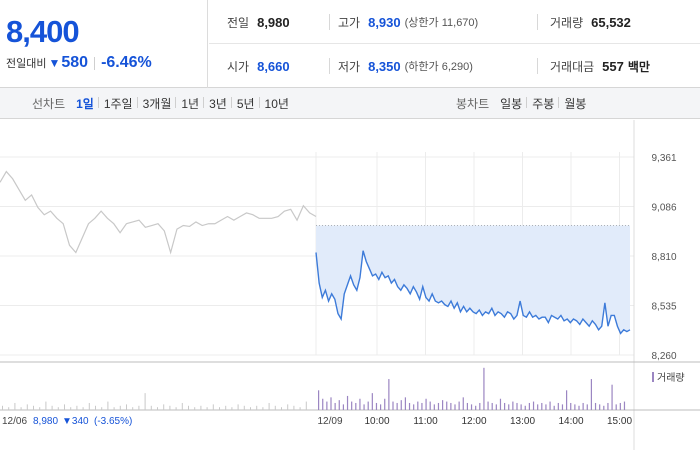 This screenshot has height=450, width=700. I want to click on volume-legend-label: 거래량, so click(671, 378).